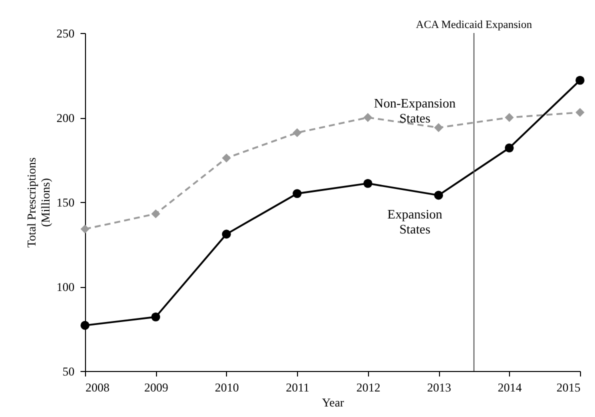 The image size is (595, 417). What do you see at coordinates (510, 387) in the screenshot?
I see `x-tick-label: 2014` at bounding box center [510, 387].